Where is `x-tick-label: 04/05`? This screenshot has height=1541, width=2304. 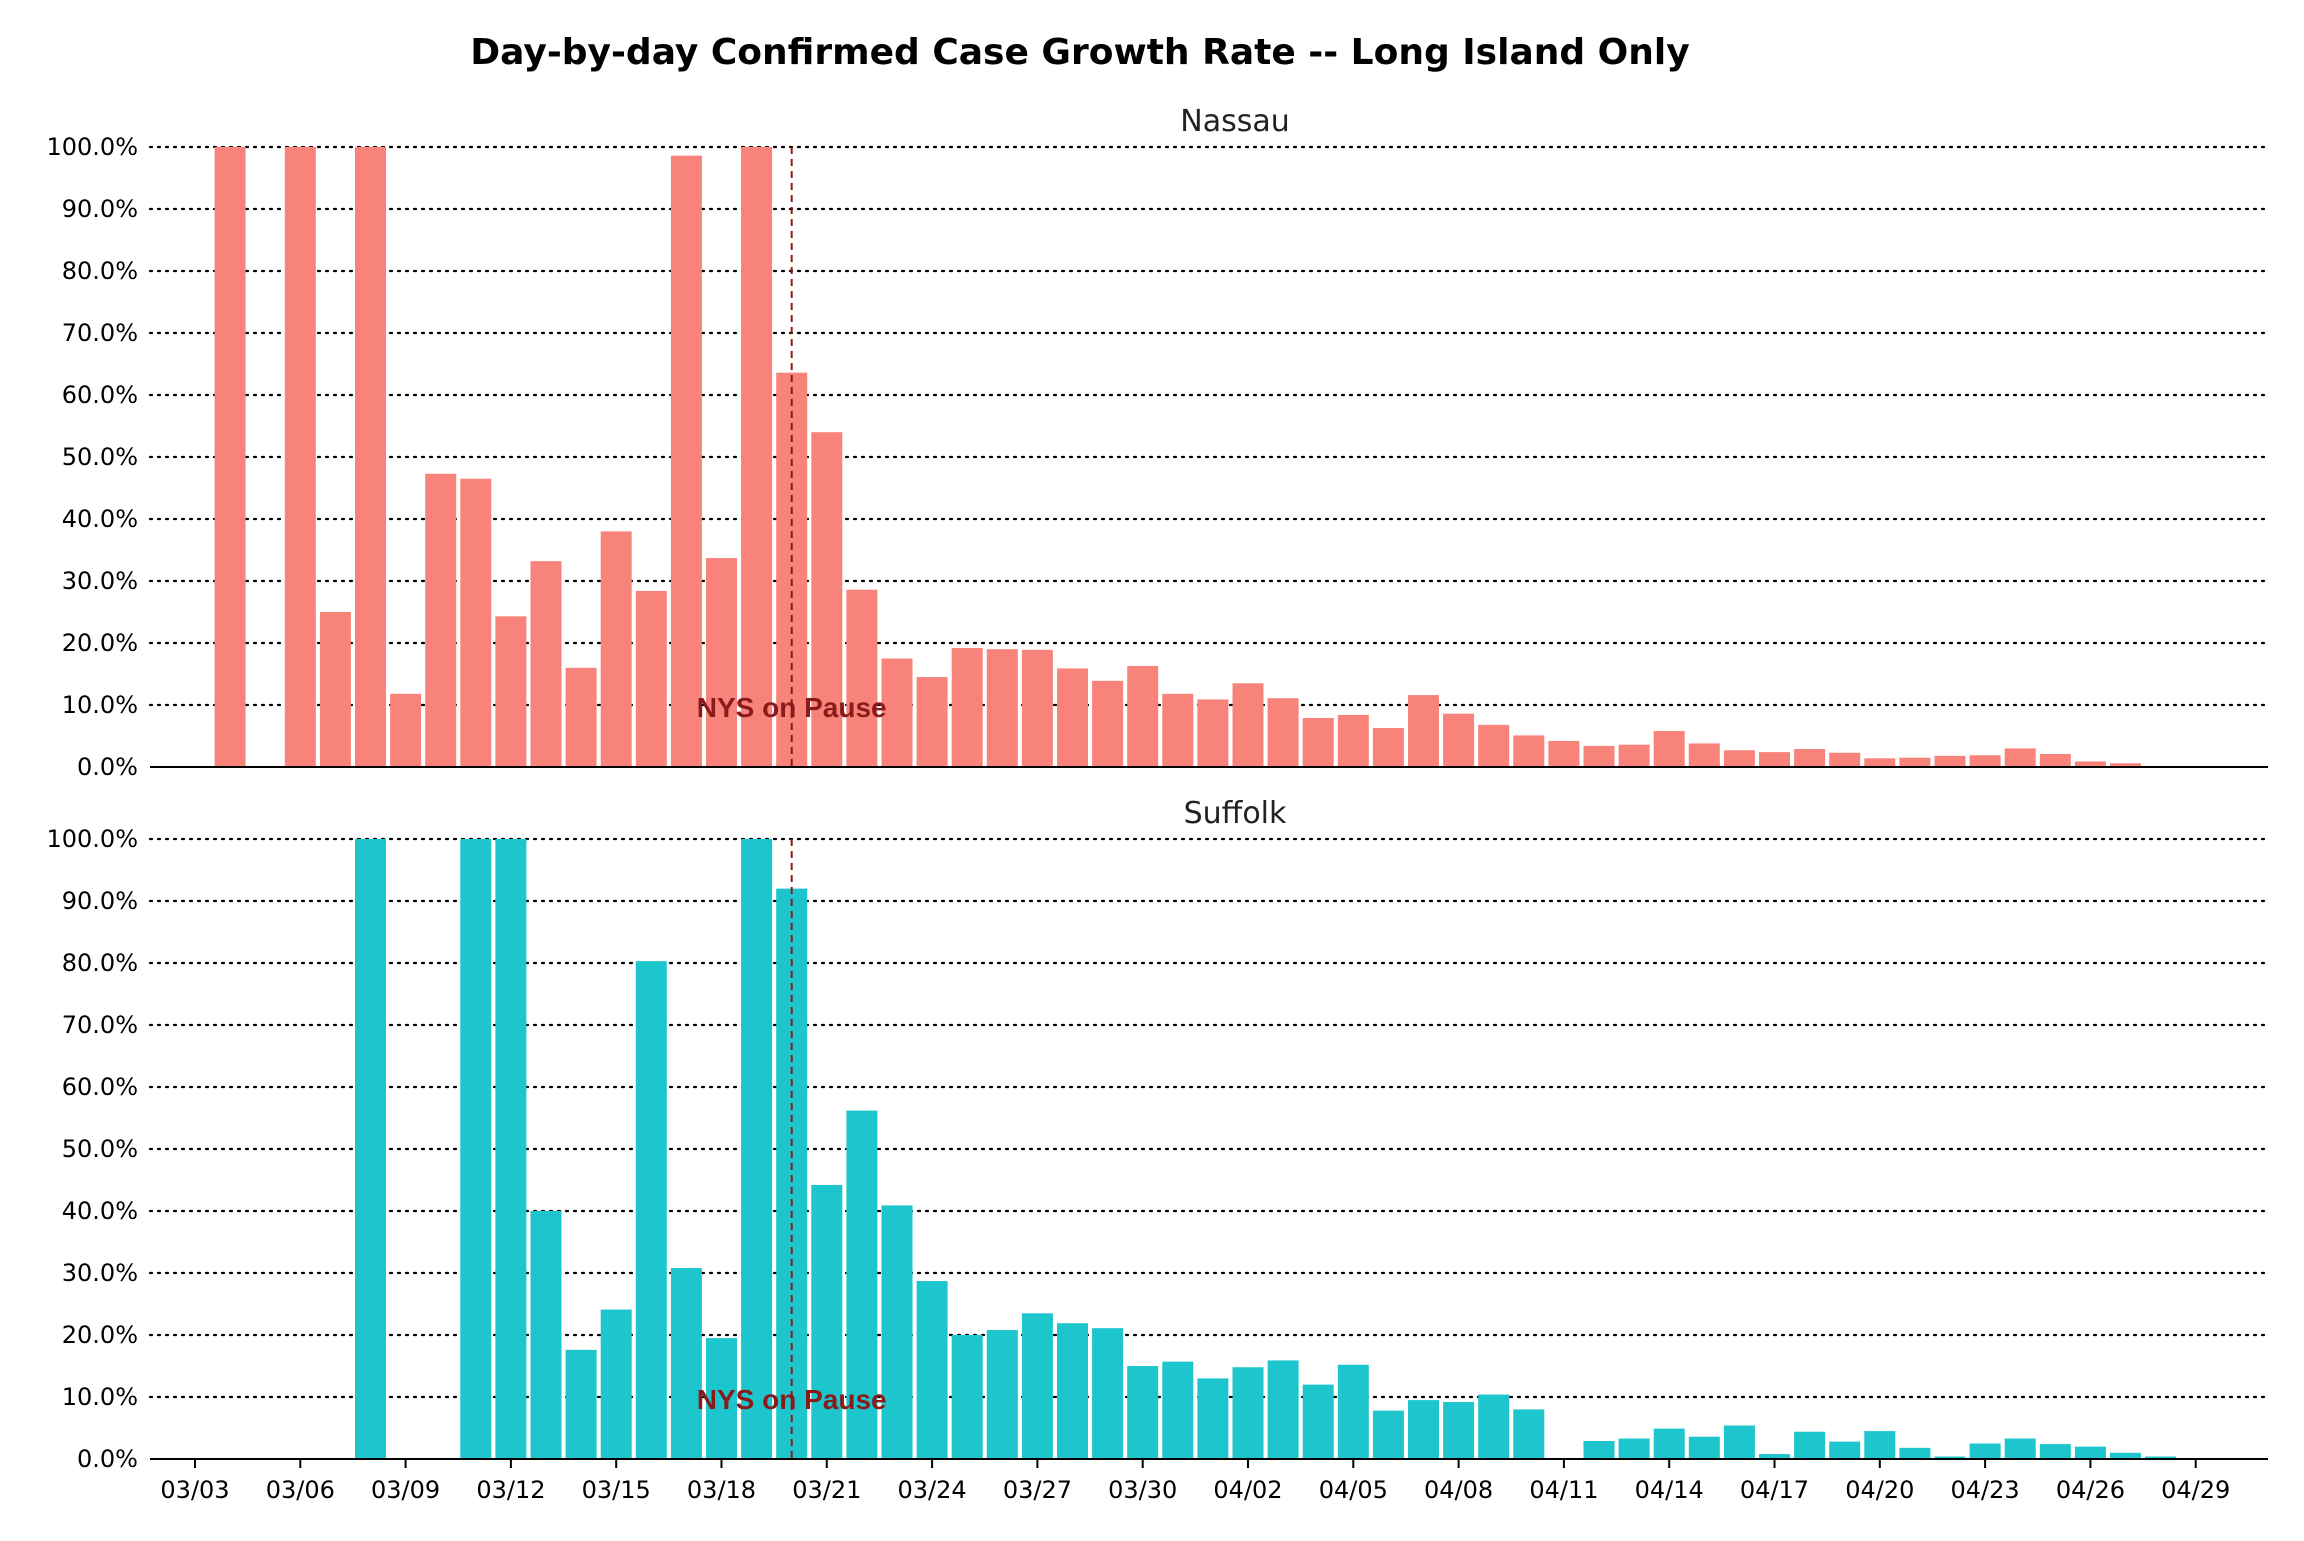
x-tick-label: 04/05 is located at coordinates (1353, 1490).